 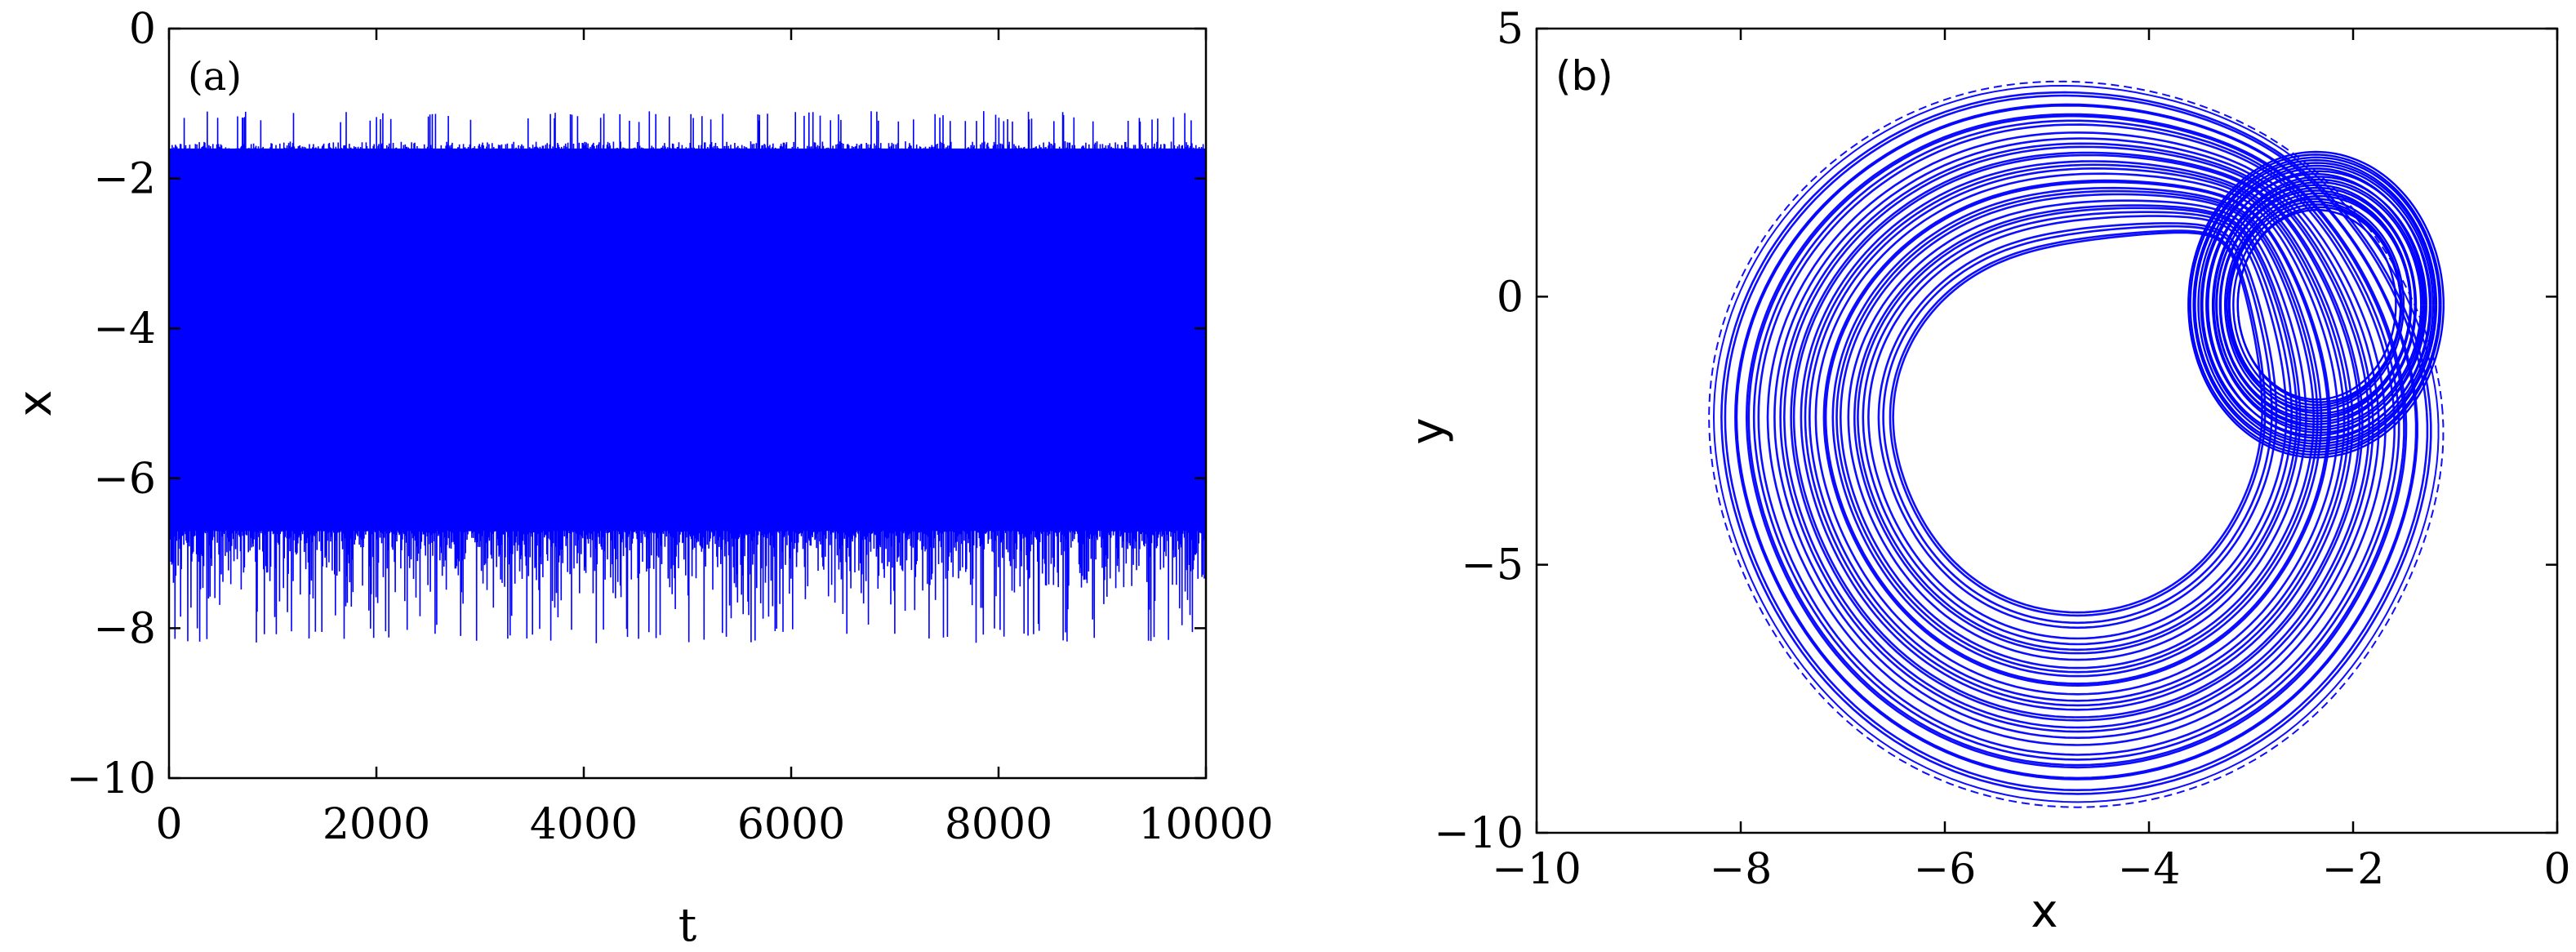 What do you see at coordinates (376, 825) in the screenshot?
I see `panel-a-xtick-label: 2000` at bounding box center [376, 825].